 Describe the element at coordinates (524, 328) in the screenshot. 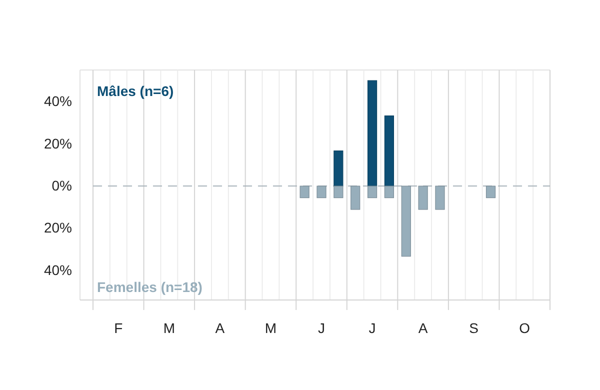

I see `x-tick-label: O` at that location.